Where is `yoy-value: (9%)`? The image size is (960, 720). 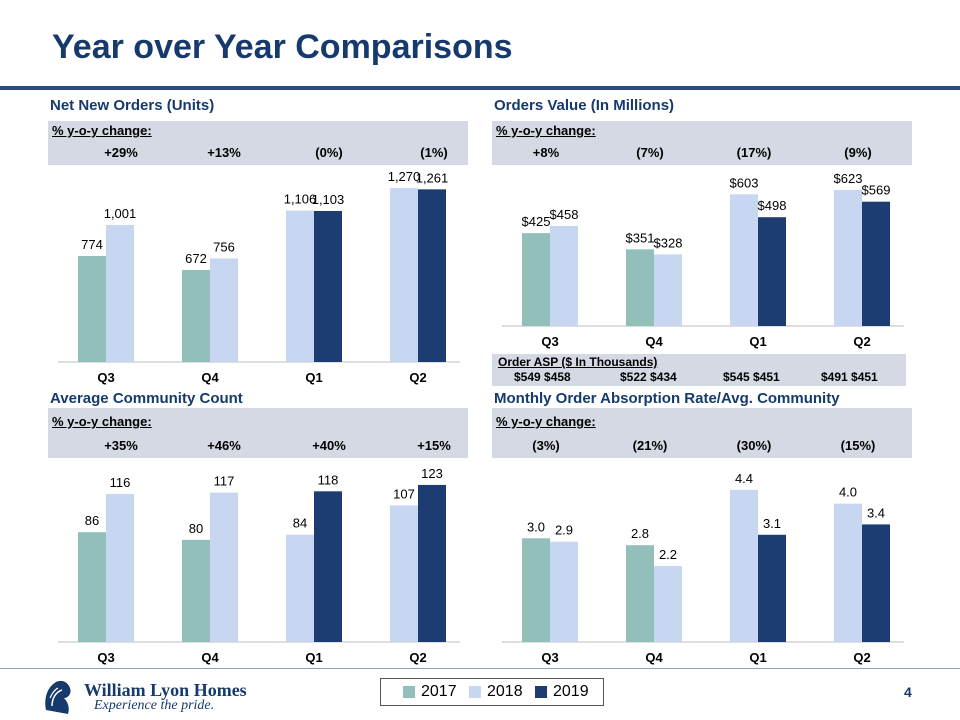 yoy-value: (9%) is located at coordinates (858, 152).